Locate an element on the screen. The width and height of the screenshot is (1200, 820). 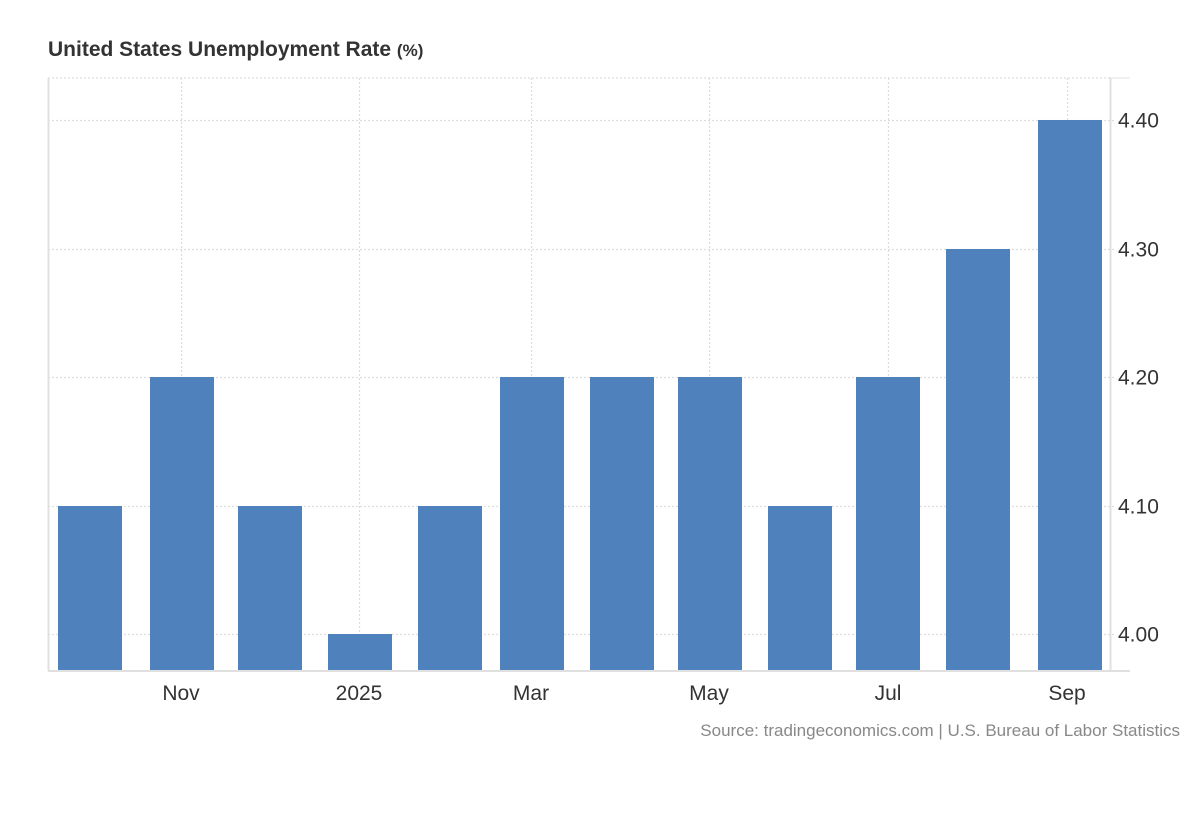
y-tick-label: 4.20 is located at coordinates (1138, 378).